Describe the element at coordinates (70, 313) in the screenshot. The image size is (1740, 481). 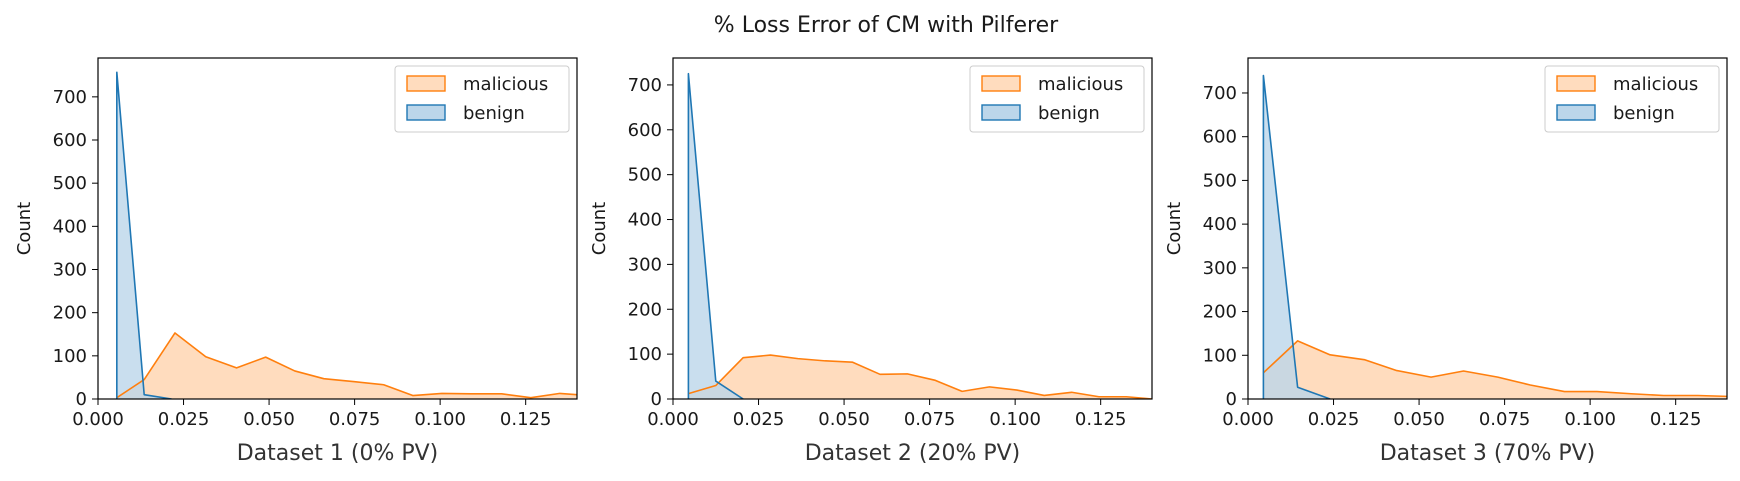
I see `y-tick-label-1-2: 200` at that location.